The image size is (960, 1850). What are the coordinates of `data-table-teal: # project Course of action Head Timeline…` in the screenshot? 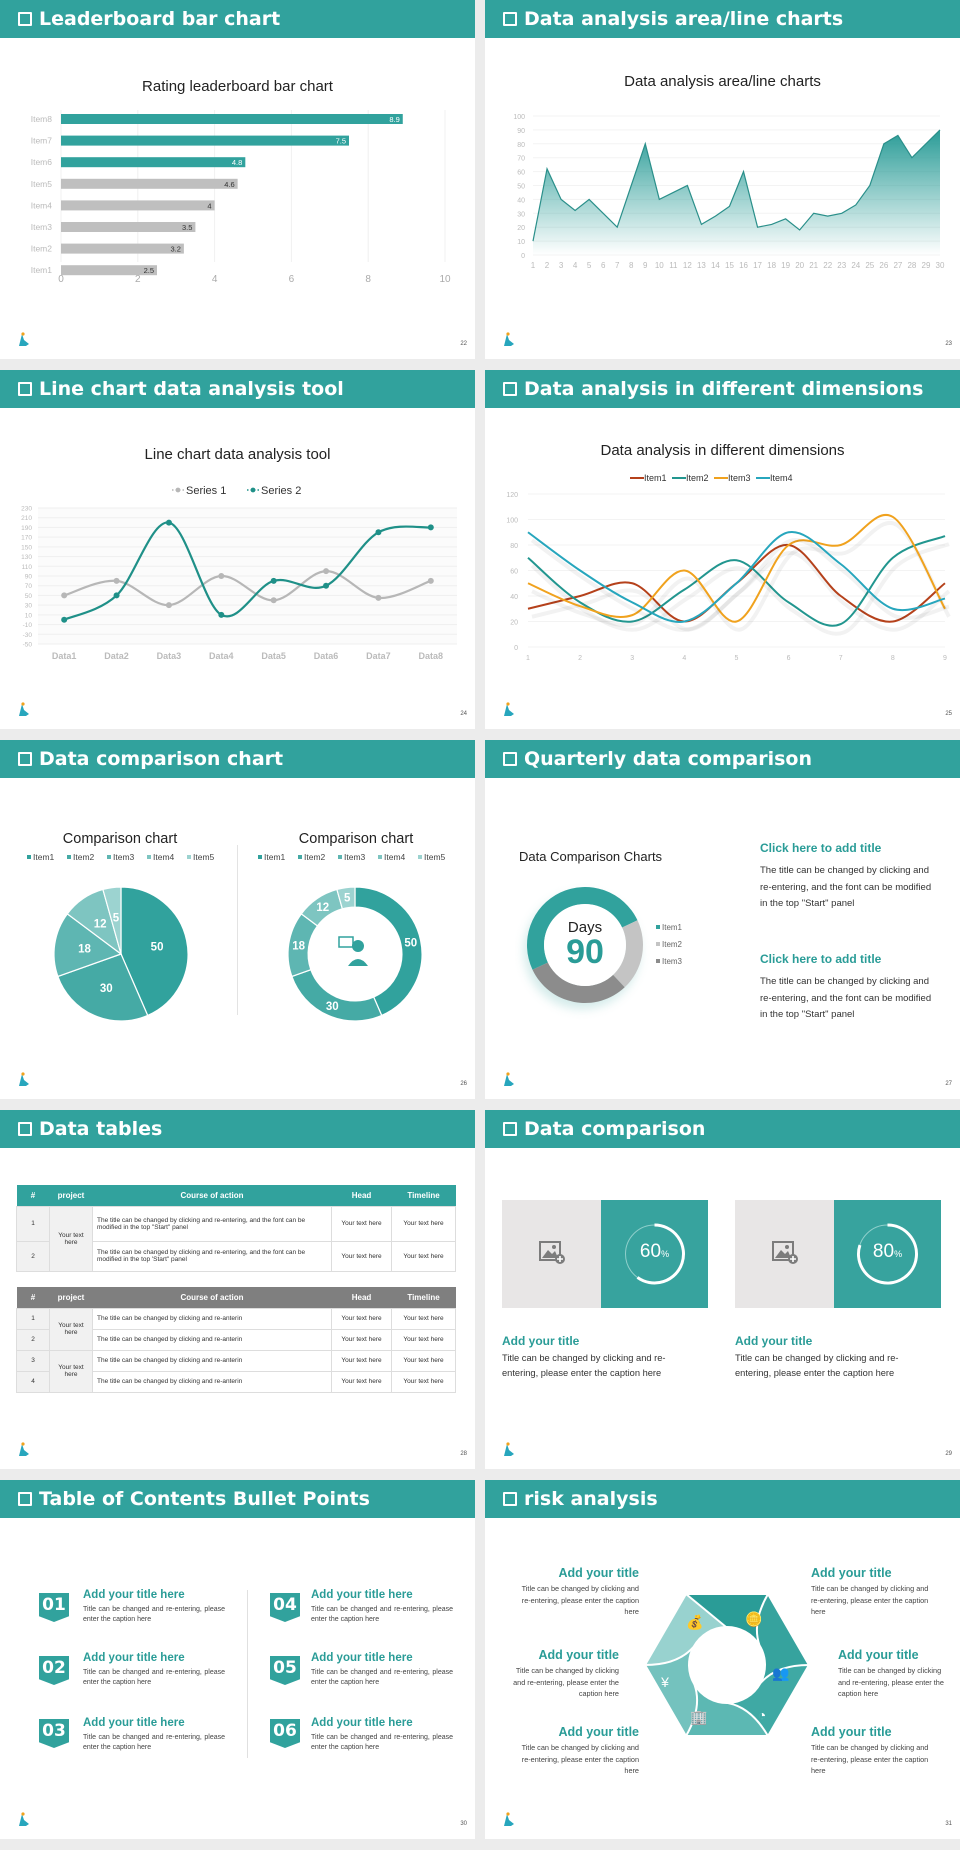 It's located at (236, 1228).